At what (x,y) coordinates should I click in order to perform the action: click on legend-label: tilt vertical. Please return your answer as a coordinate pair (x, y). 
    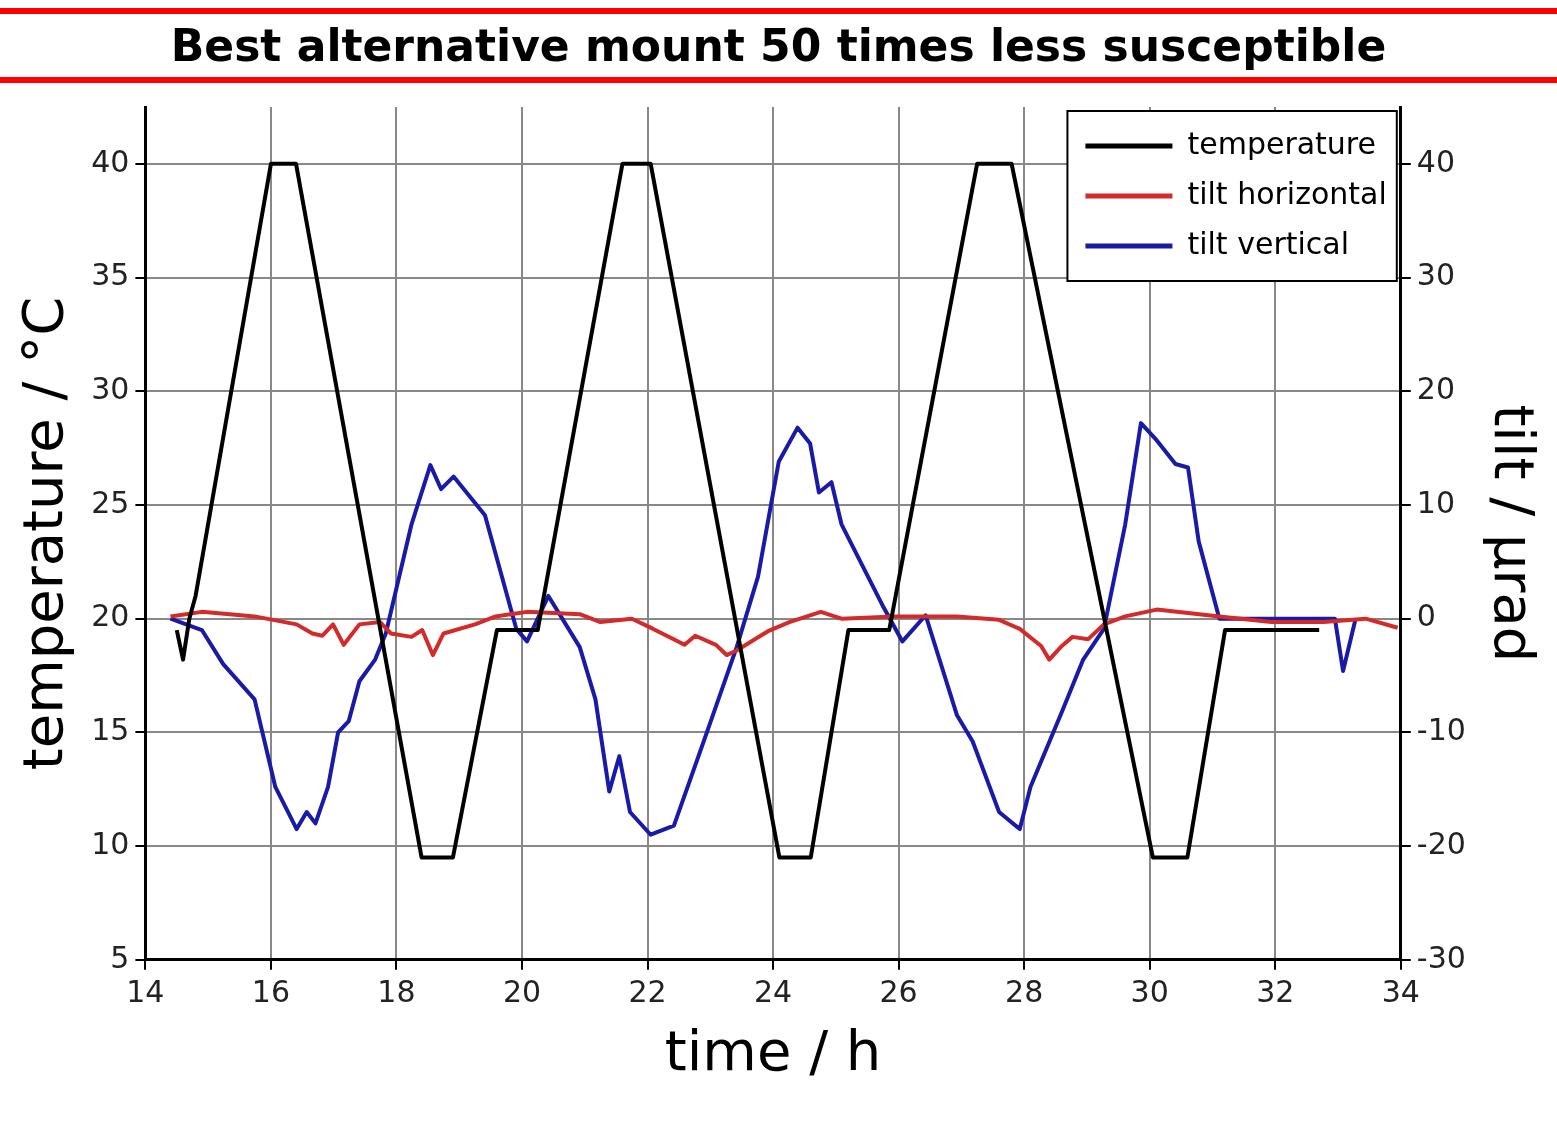
    Looking at the image, I should click on (1268, 243).